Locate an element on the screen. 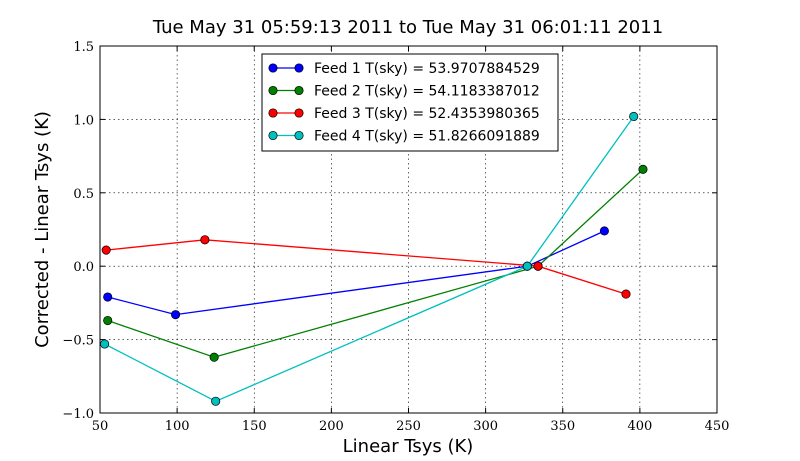 This screenshot has width=800, height=461. y-tick-labels: −1.0 −0.5 0.0 0.5 1.0 1.5 is located at coordinates (78, 231).